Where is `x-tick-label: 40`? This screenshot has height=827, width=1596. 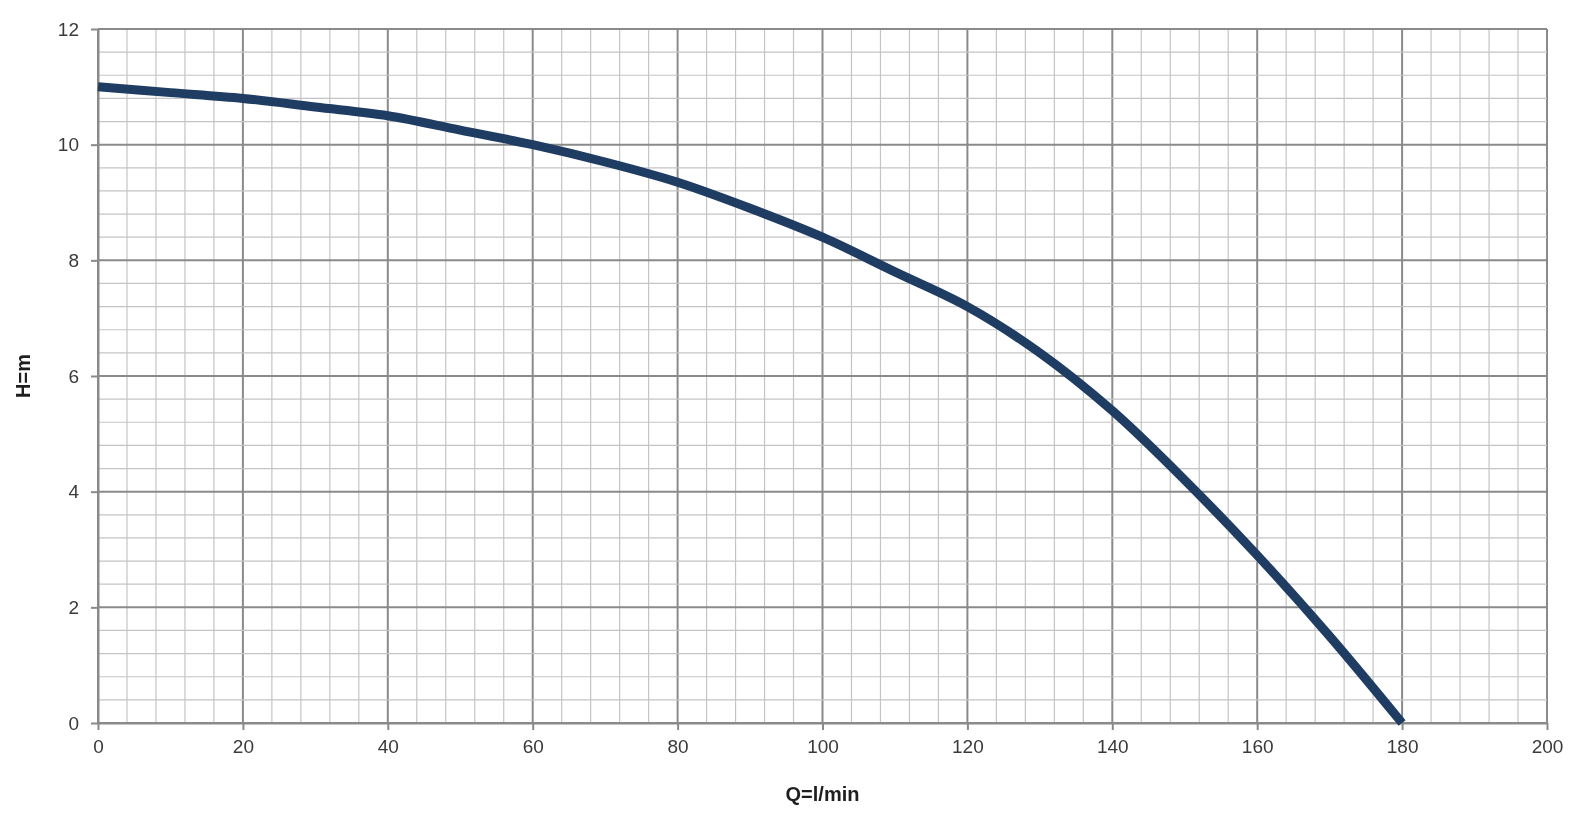
x-tick-label: 40 is located at coordinates (388, 747).